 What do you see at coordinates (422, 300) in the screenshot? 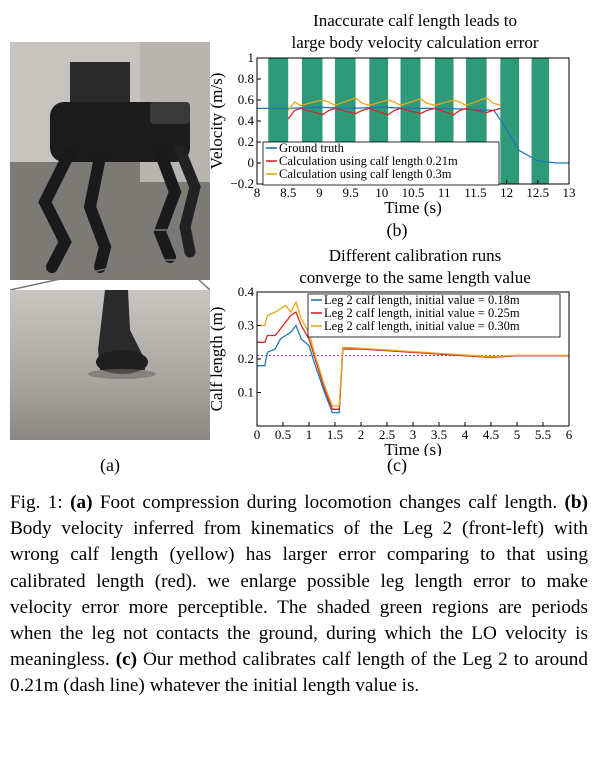
I see `legend-label-0: Leg 2 calf length, initial value = 0.18m` at bounding box center [422, 300].